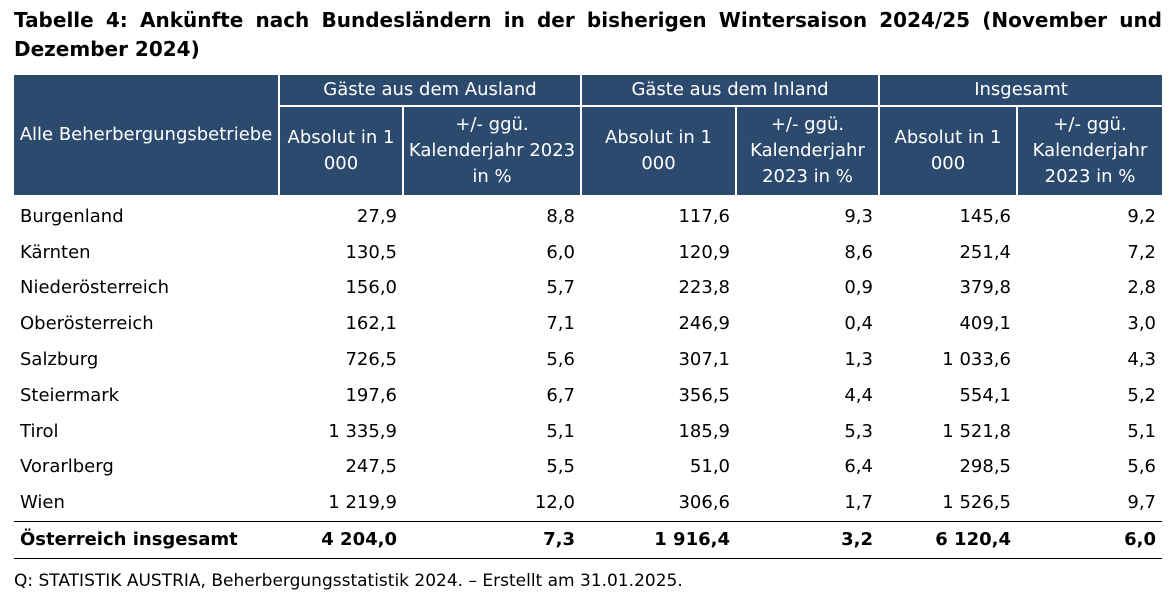 Image resolution: width=1175 pixels, height=607 pixels. Describe the element at coordinates (362, 503) in the screenshot. I see `cell-value: 1 219,9` at that location.